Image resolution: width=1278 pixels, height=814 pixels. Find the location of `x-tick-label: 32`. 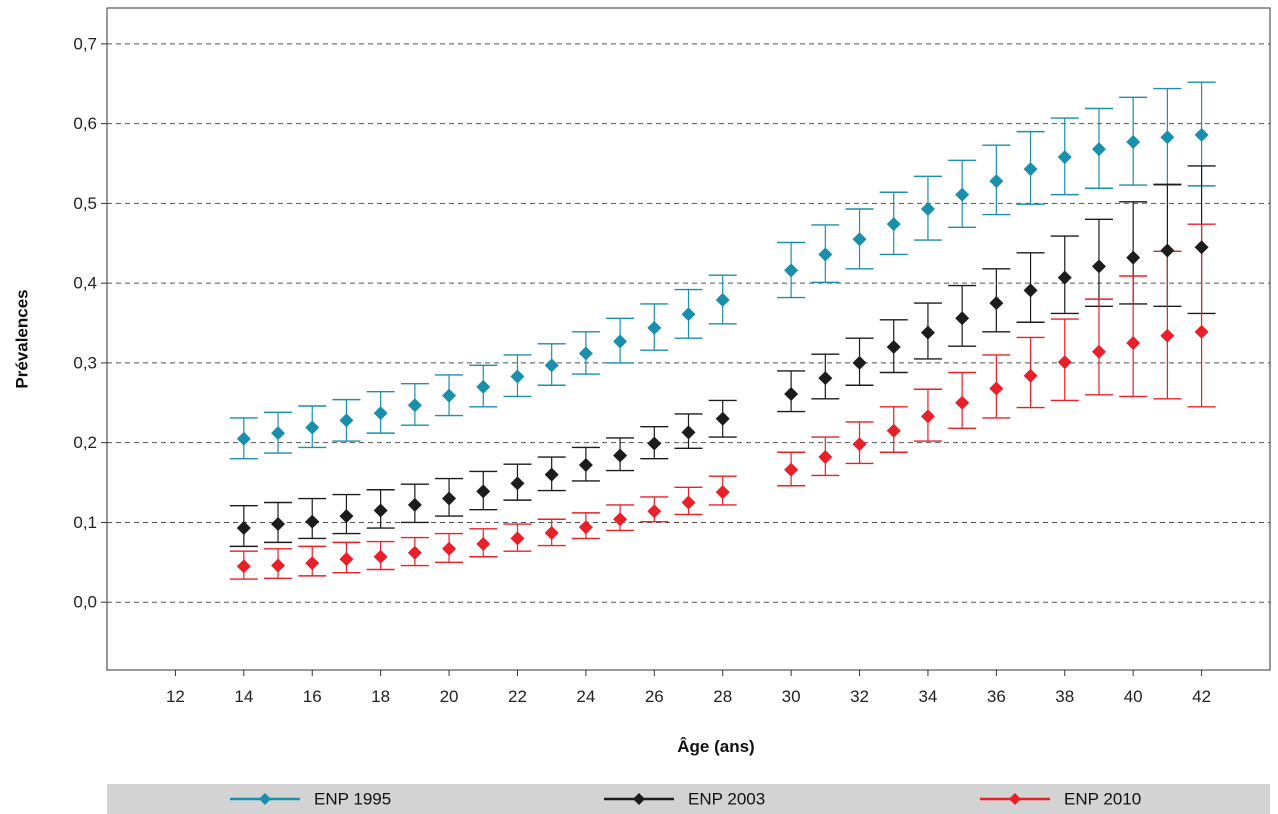

x-tick-label: 32 is located at coordinates (859, 696).